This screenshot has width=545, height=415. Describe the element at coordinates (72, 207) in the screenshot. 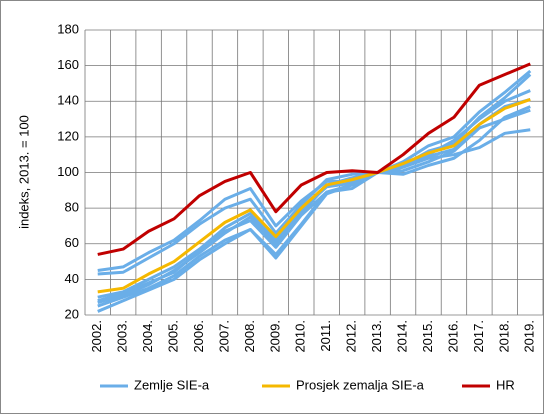

I see `y-tick-label: 80` at that location.